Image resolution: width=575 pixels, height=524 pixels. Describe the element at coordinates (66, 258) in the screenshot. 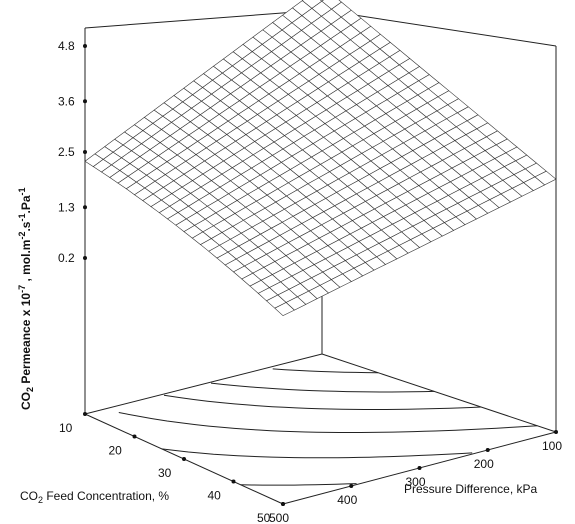

I see `z-tick-label-0: 0.2` at that location.